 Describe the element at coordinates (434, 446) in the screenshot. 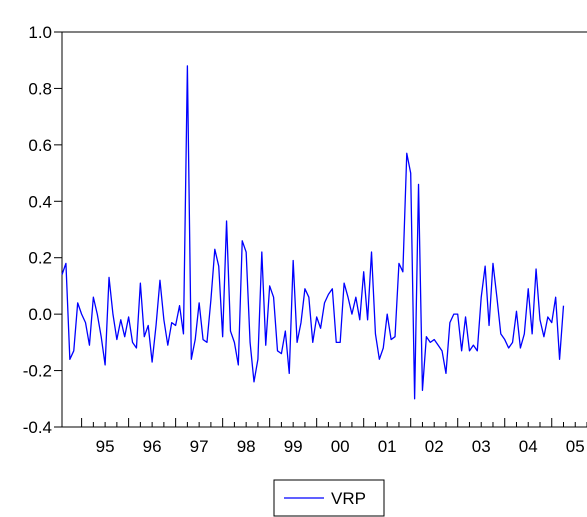

I see `x-tick-label: 02` at that location.